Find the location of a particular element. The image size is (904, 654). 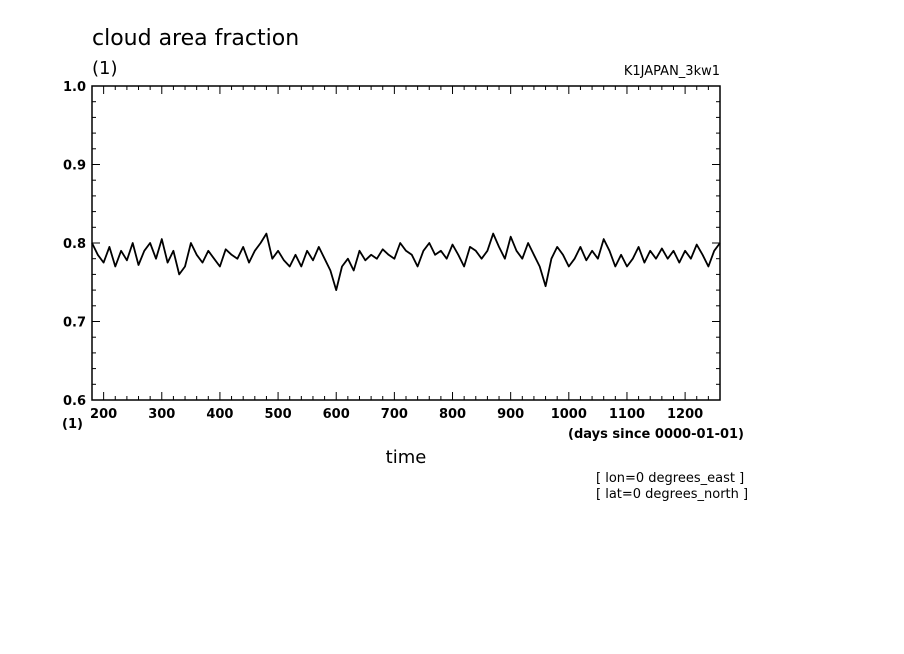

x-tick-label: 500 is located at coordinates (278, 414).